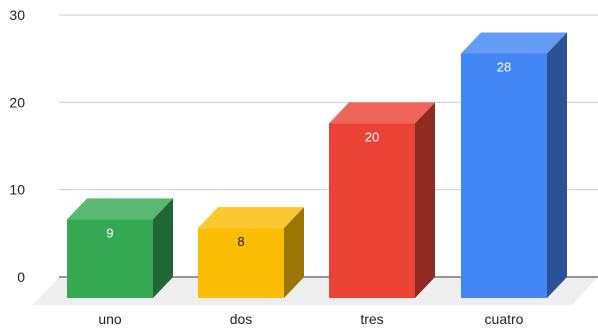 The height and width of the screenshot is (329, 598). I want to click on y-axis-ticks: 0 10 20 30, so click(17, 146).